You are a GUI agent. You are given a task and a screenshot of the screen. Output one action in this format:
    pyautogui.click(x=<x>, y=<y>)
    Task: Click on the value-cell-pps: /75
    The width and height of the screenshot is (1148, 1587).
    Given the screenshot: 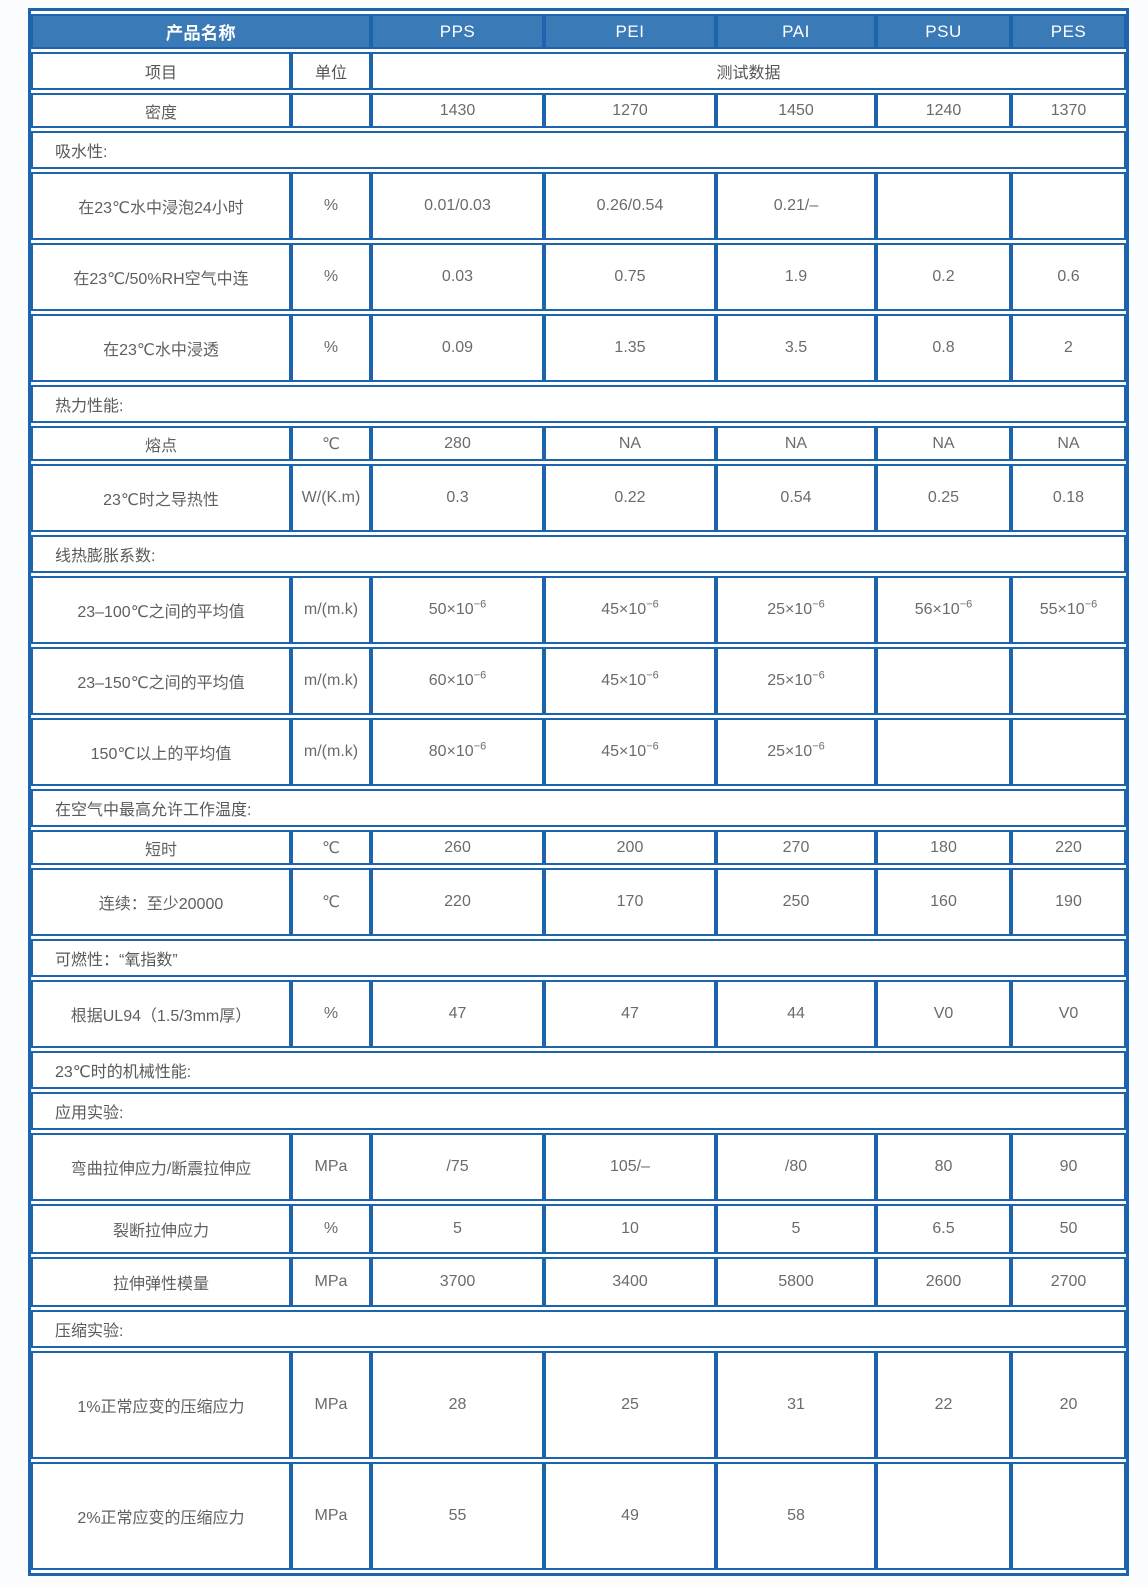 What is the action you would take?
    pyautogui.click(x=457, y=1167)
    